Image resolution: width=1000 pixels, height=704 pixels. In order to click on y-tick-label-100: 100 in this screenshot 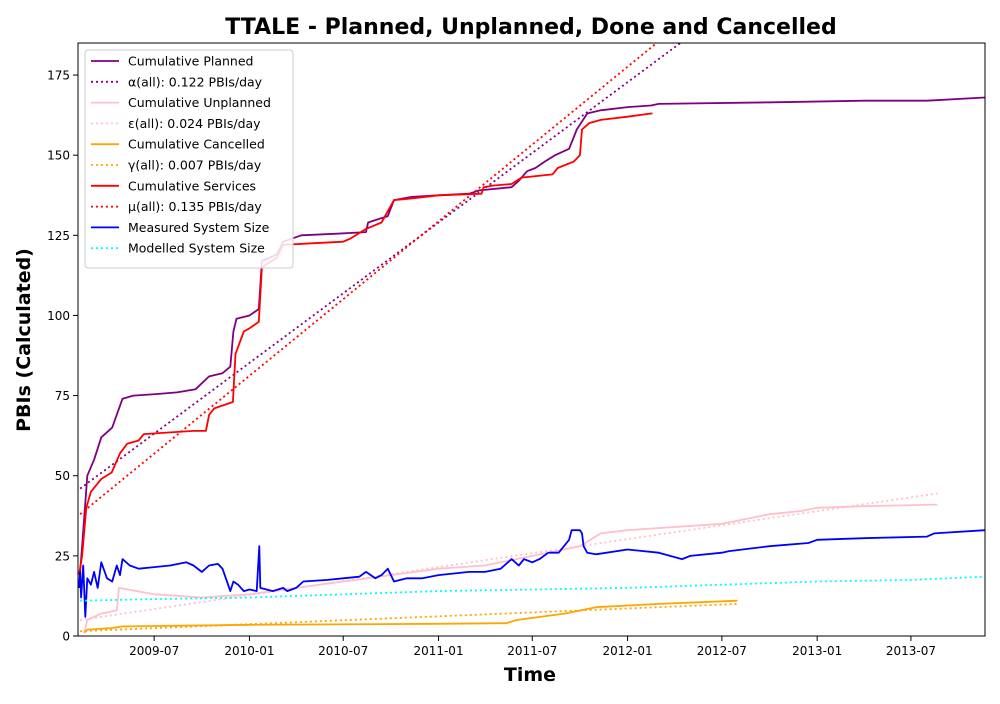, I will do `click(58, 316)`.